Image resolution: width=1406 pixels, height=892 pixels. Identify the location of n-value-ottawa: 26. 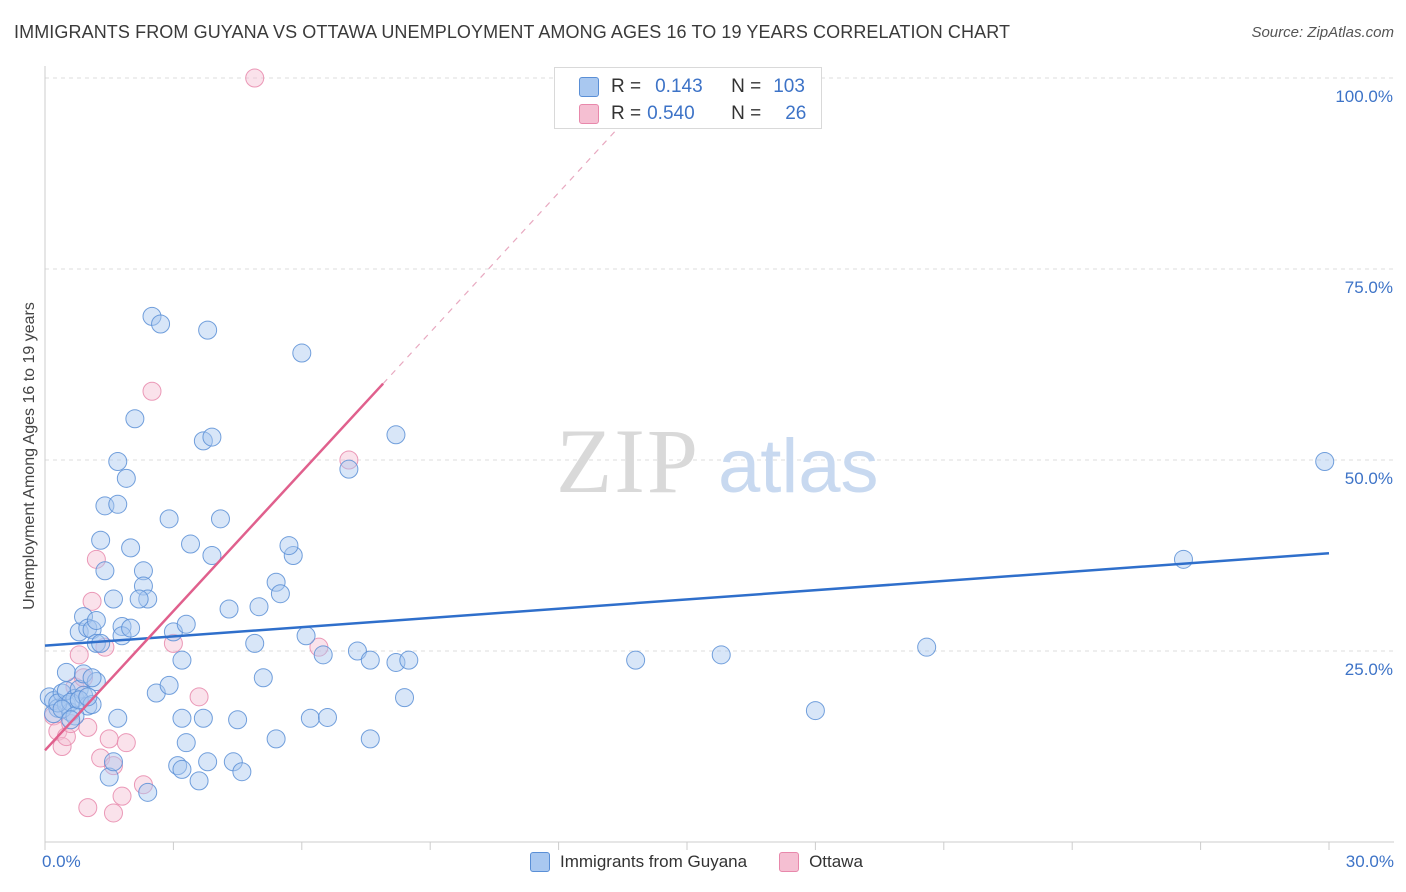
(796, 113).